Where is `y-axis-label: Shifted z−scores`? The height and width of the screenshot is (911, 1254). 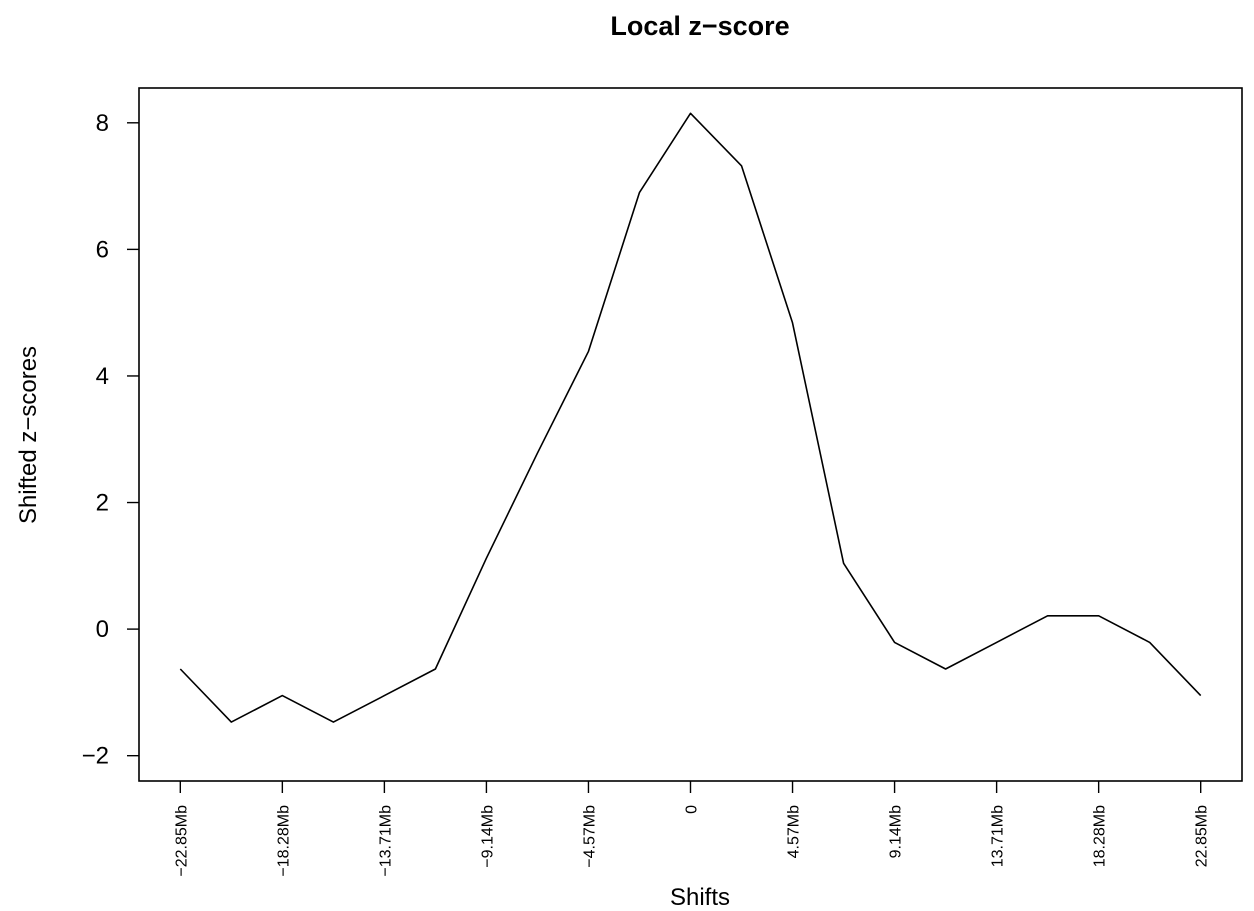 y-axis-label: Shifted z−scores is located at coordinates (28, 435).